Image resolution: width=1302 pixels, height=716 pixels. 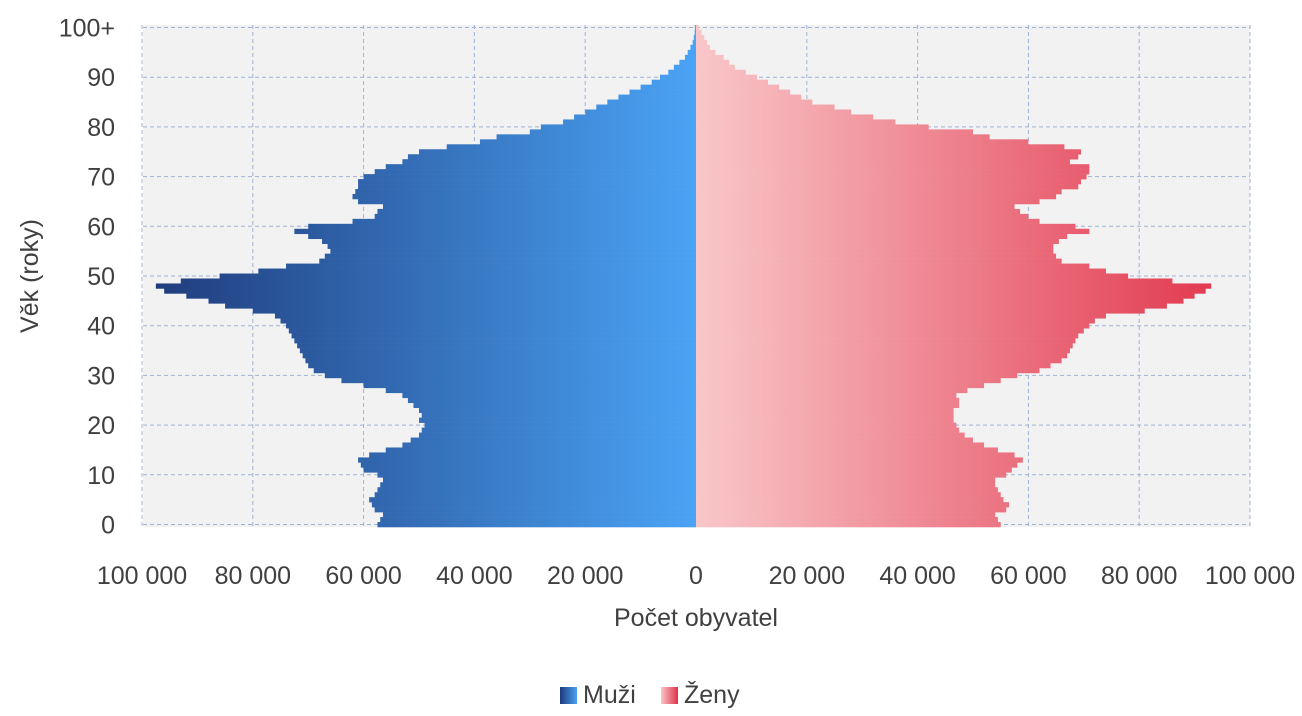 I want to click on y-tick-label-5: 50, so click(x=101, y=277).